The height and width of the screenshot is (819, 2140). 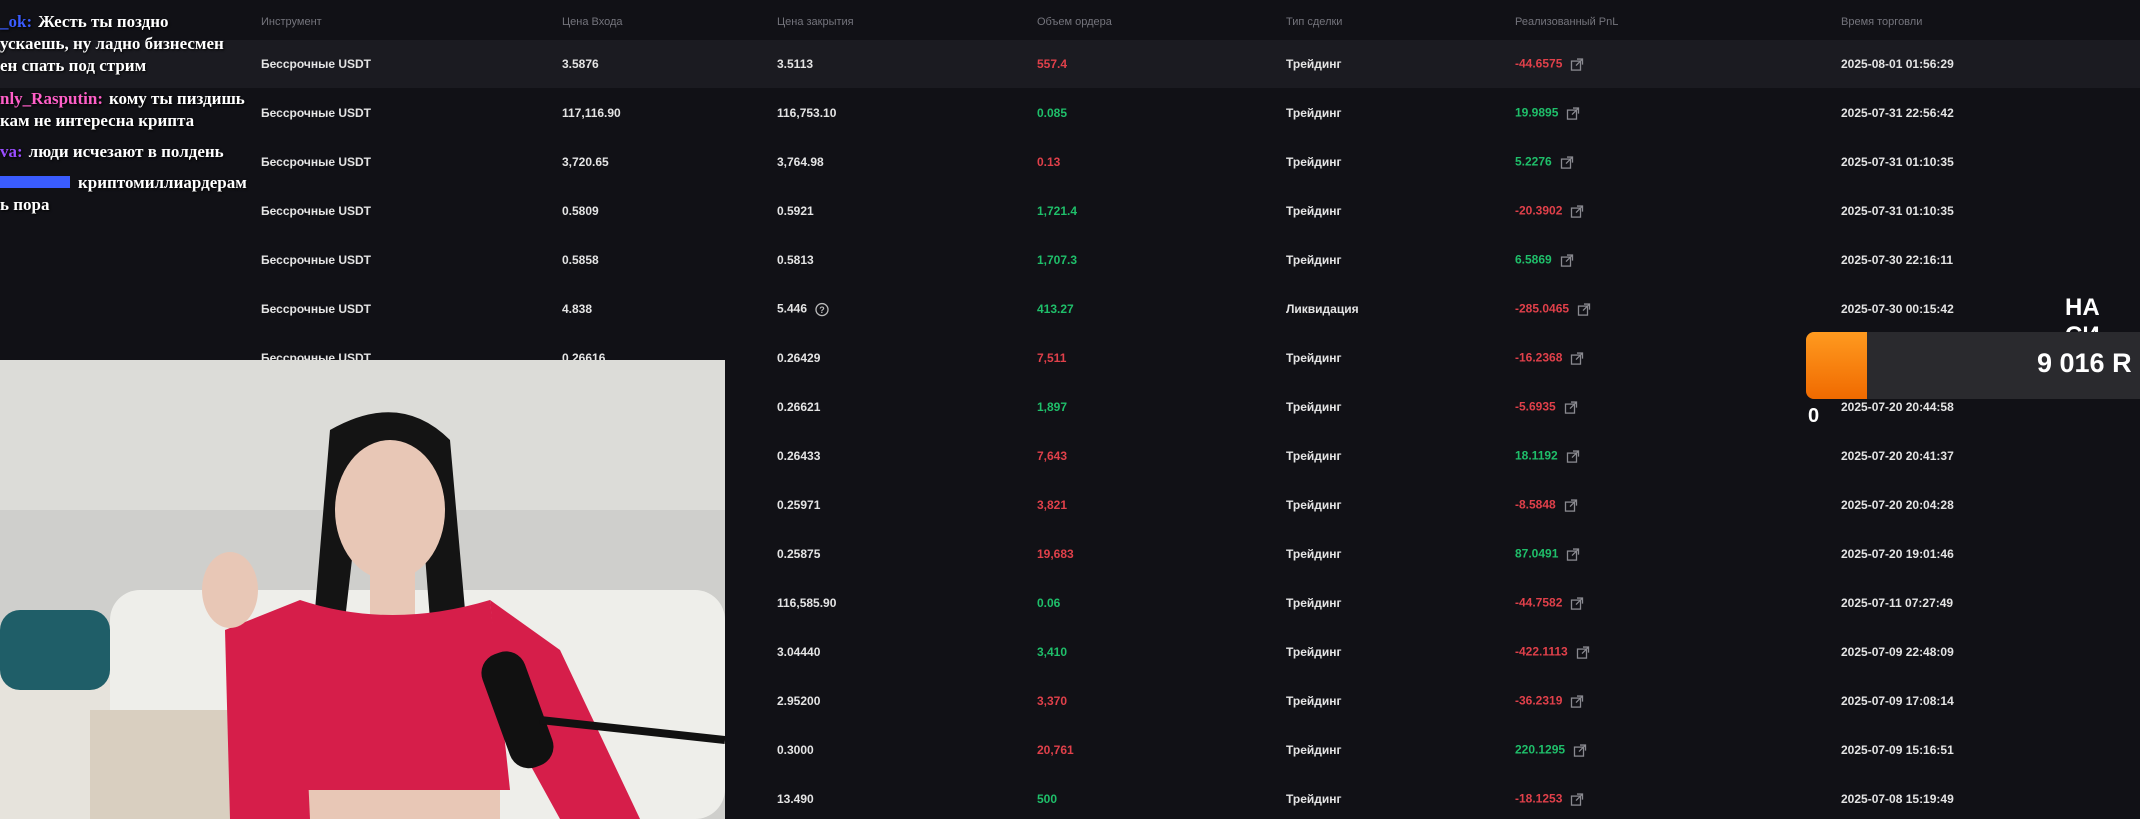 I want to click on chat-line: ускаешь, ну ладно бизнесмен, so click(x=112, y=44).